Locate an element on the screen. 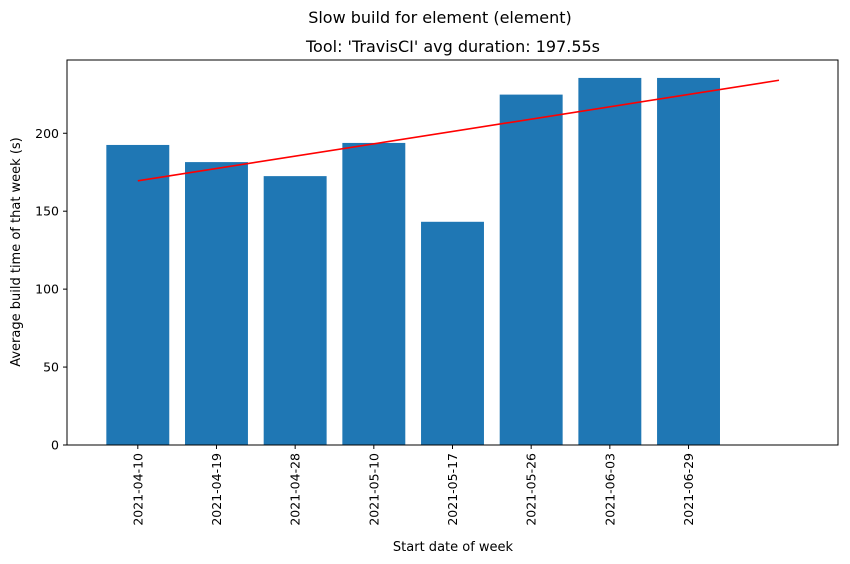 The height and width of the screenshot is (564, 850). trend-line is located at coordinates (458, 130).